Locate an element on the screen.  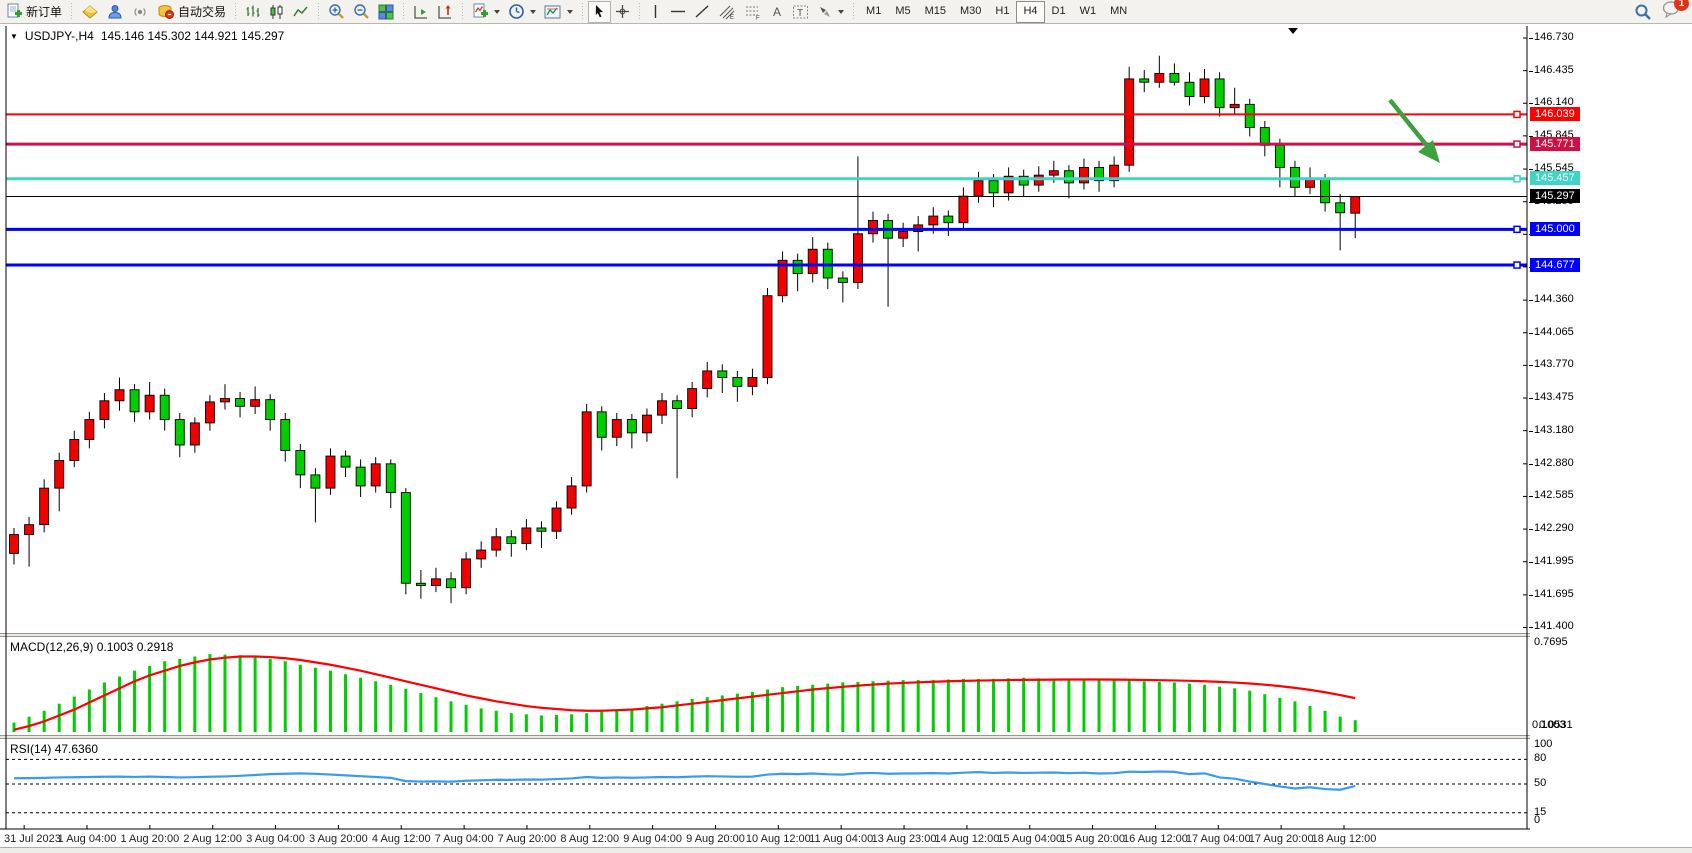
templates-button is located at coordinates (558, 12).